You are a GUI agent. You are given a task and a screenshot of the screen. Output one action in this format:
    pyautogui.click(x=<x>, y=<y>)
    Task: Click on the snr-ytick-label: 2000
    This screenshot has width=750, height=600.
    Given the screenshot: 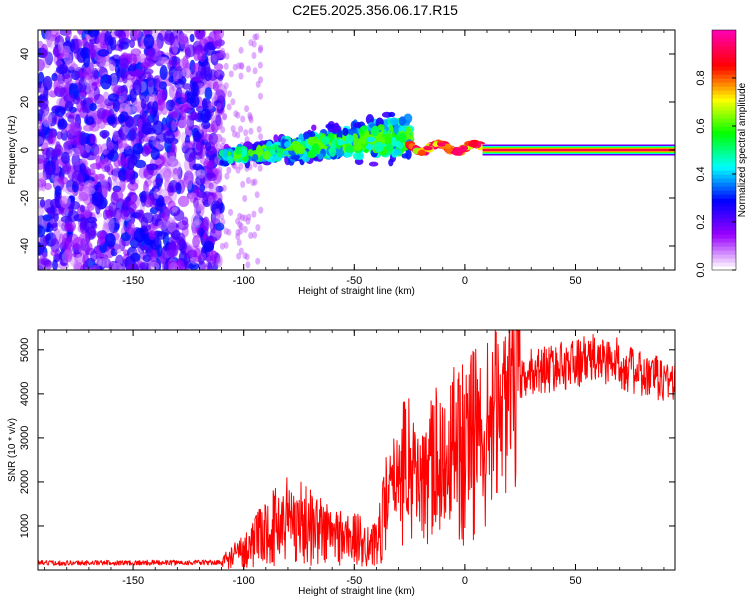 What is the action you would take?
    pyautogui.click(x=25, y=482)
    